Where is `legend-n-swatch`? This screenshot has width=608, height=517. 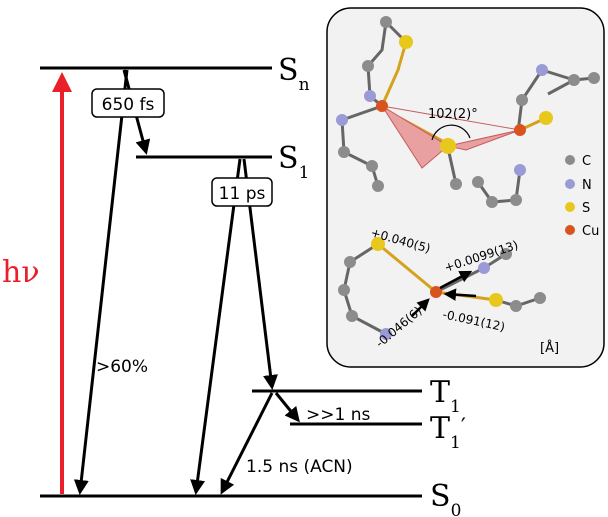
legend-n-swatch is located at coordinates (570, 184).